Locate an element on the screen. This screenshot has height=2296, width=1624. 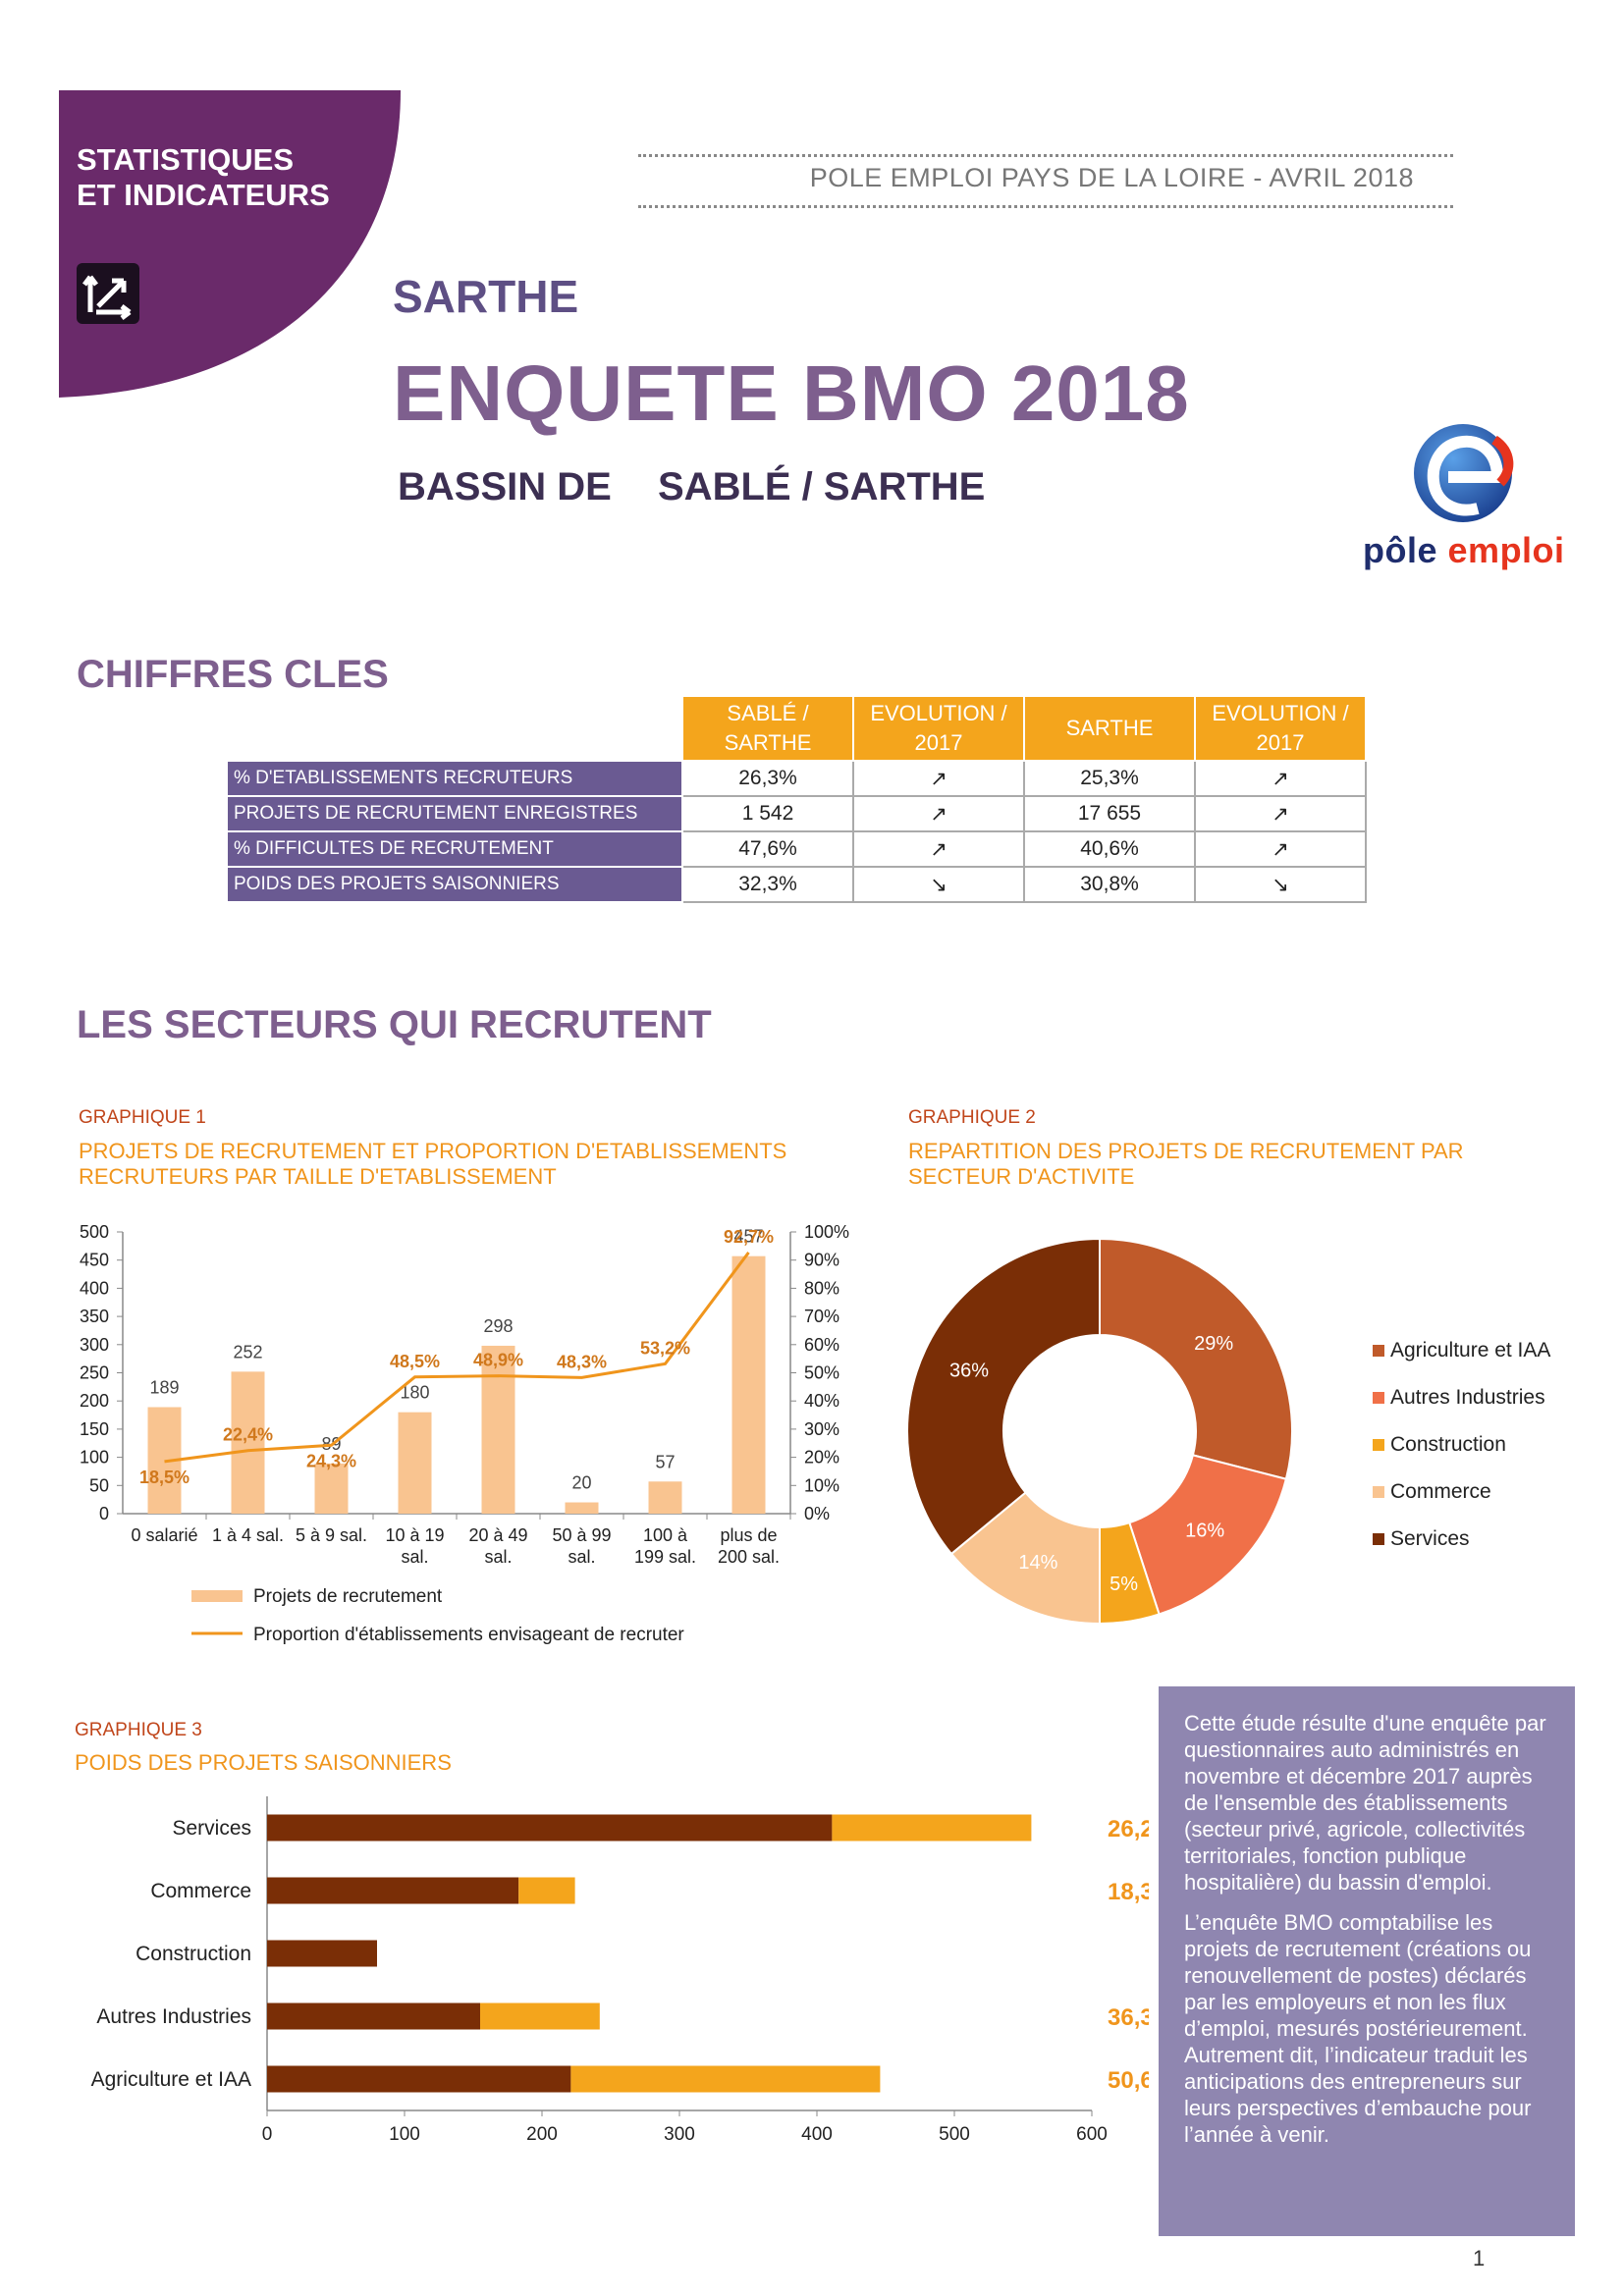
y-tick-label: Construction is located at coordinates (193, 1954).